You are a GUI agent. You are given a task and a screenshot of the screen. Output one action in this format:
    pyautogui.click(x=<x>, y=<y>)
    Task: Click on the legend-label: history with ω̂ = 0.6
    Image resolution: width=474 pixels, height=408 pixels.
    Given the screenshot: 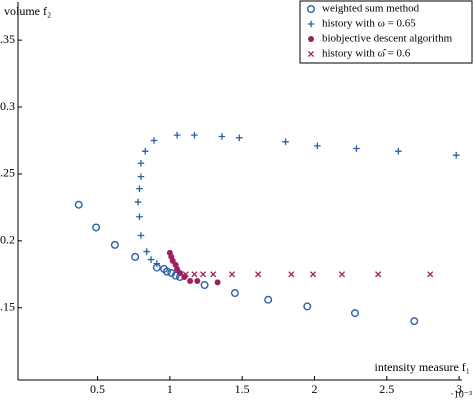 What is the action you would take?
    pyautogui.click(x=366, y=54)
    